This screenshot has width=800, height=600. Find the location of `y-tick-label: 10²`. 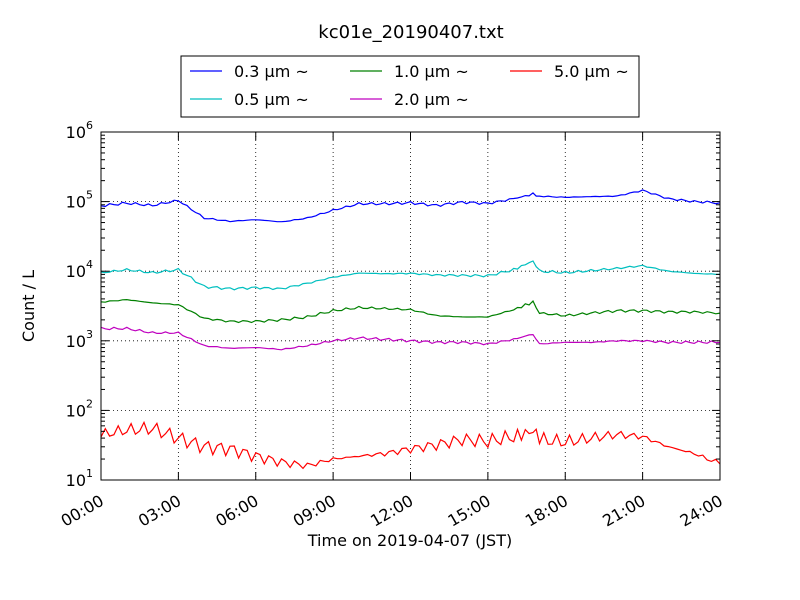

y-tick-label: 10² is located at coordinates (79, 408).